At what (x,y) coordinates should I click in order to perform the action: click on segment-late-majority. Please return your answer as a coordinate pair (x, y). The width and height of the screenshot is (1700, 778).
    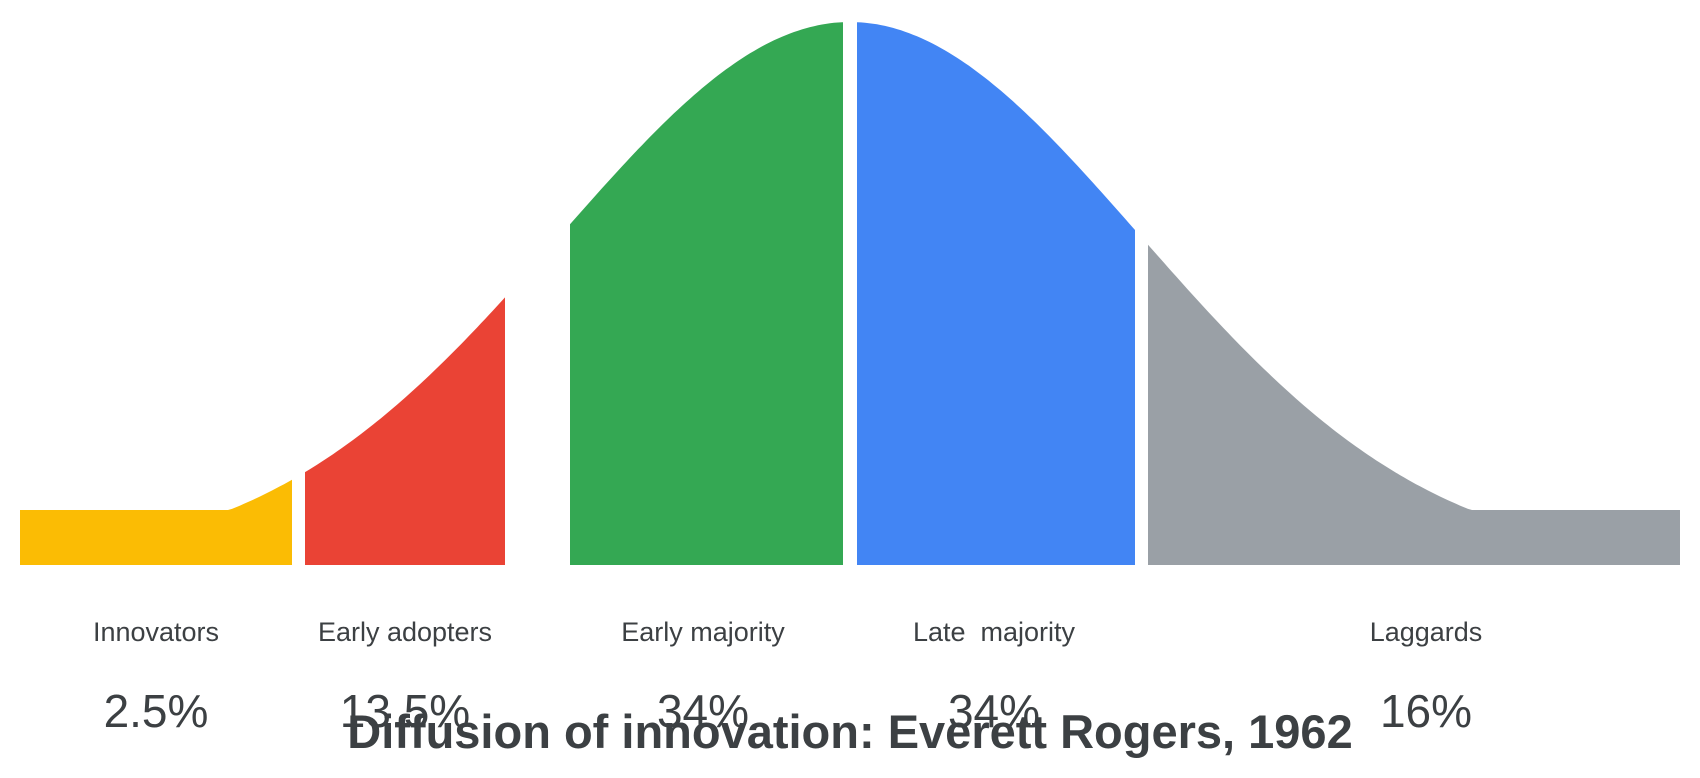
    Looking at the image, I should click on (996, 293).